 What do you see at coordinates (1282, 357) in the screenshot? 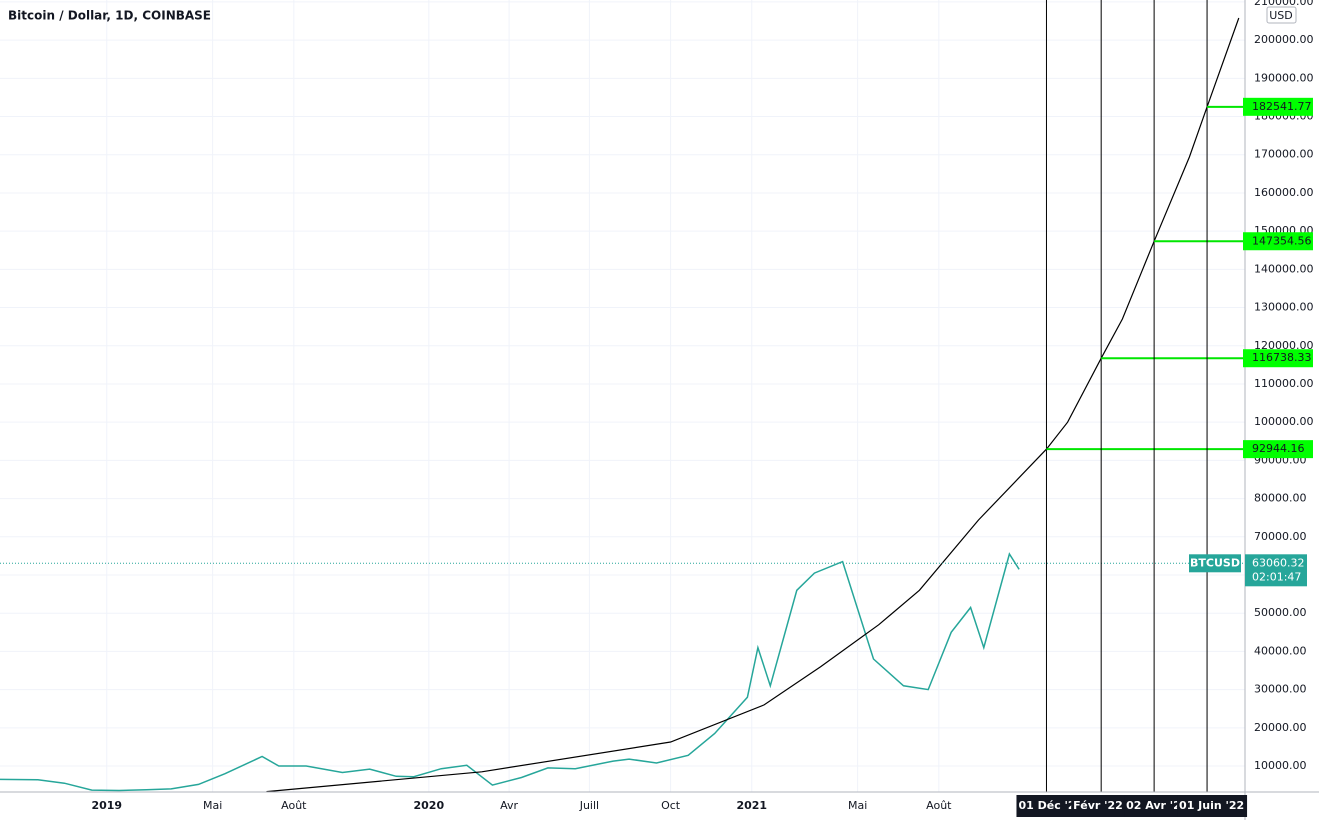
I see `level-label: 116738.33` at bounding box center [1282, 357].